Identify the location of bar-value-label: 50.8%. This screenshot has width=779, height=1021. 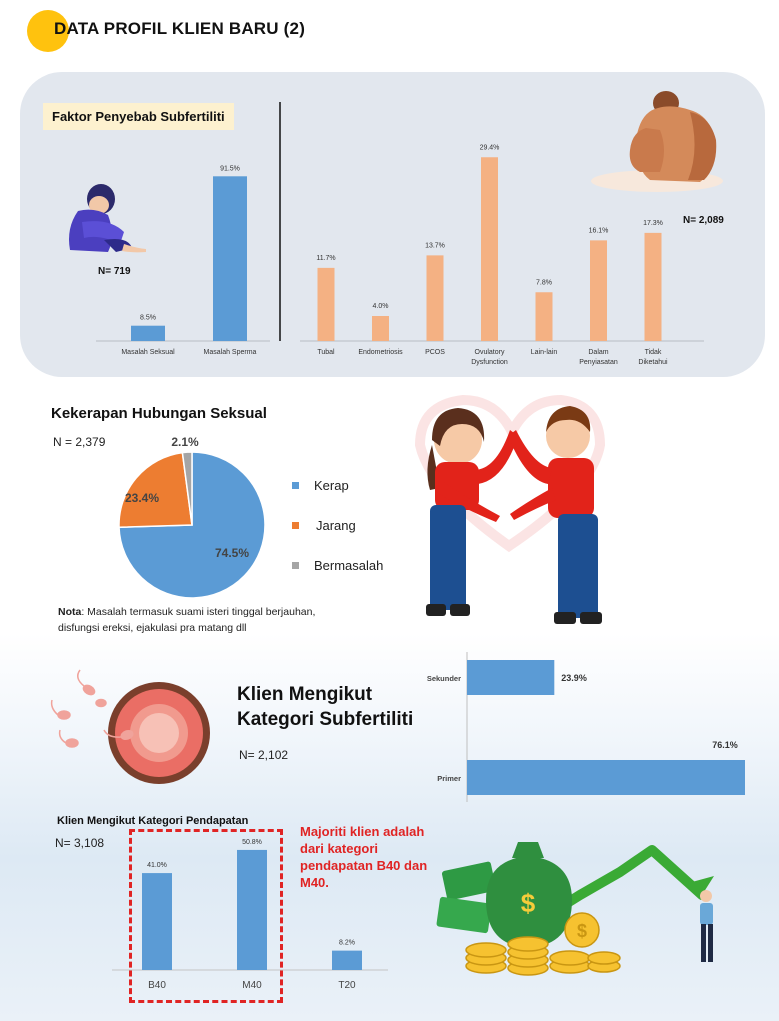
(252, 842).